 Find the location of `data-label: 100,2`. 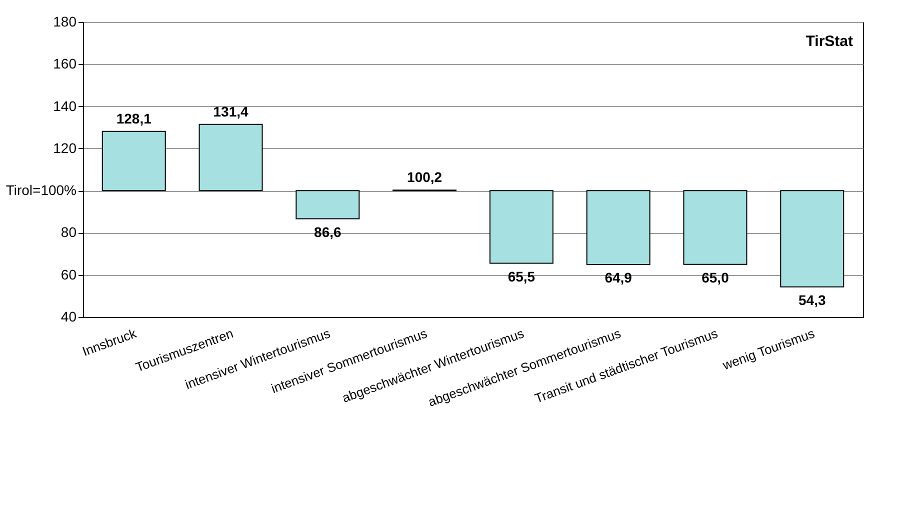

data-label: 100,2 is located at coordinates (424, 177).